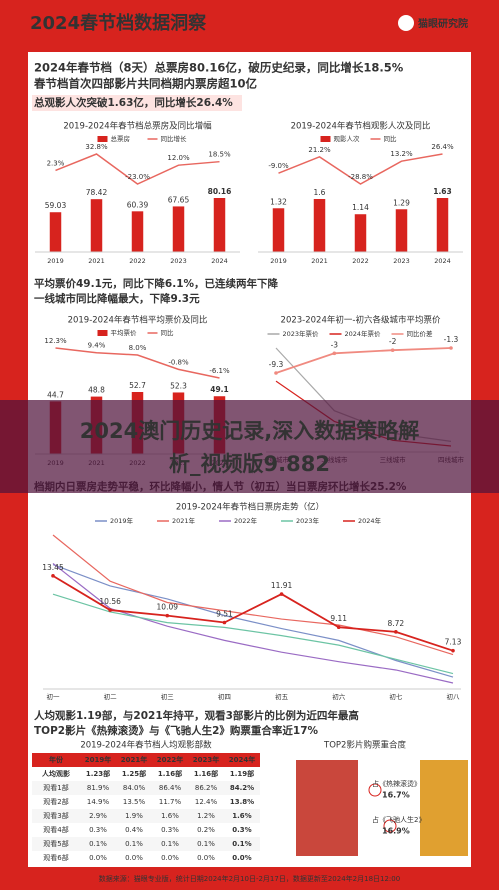 The image size is (499, 890). I want to click on table-cell: 观看1部, so click(55, 787).